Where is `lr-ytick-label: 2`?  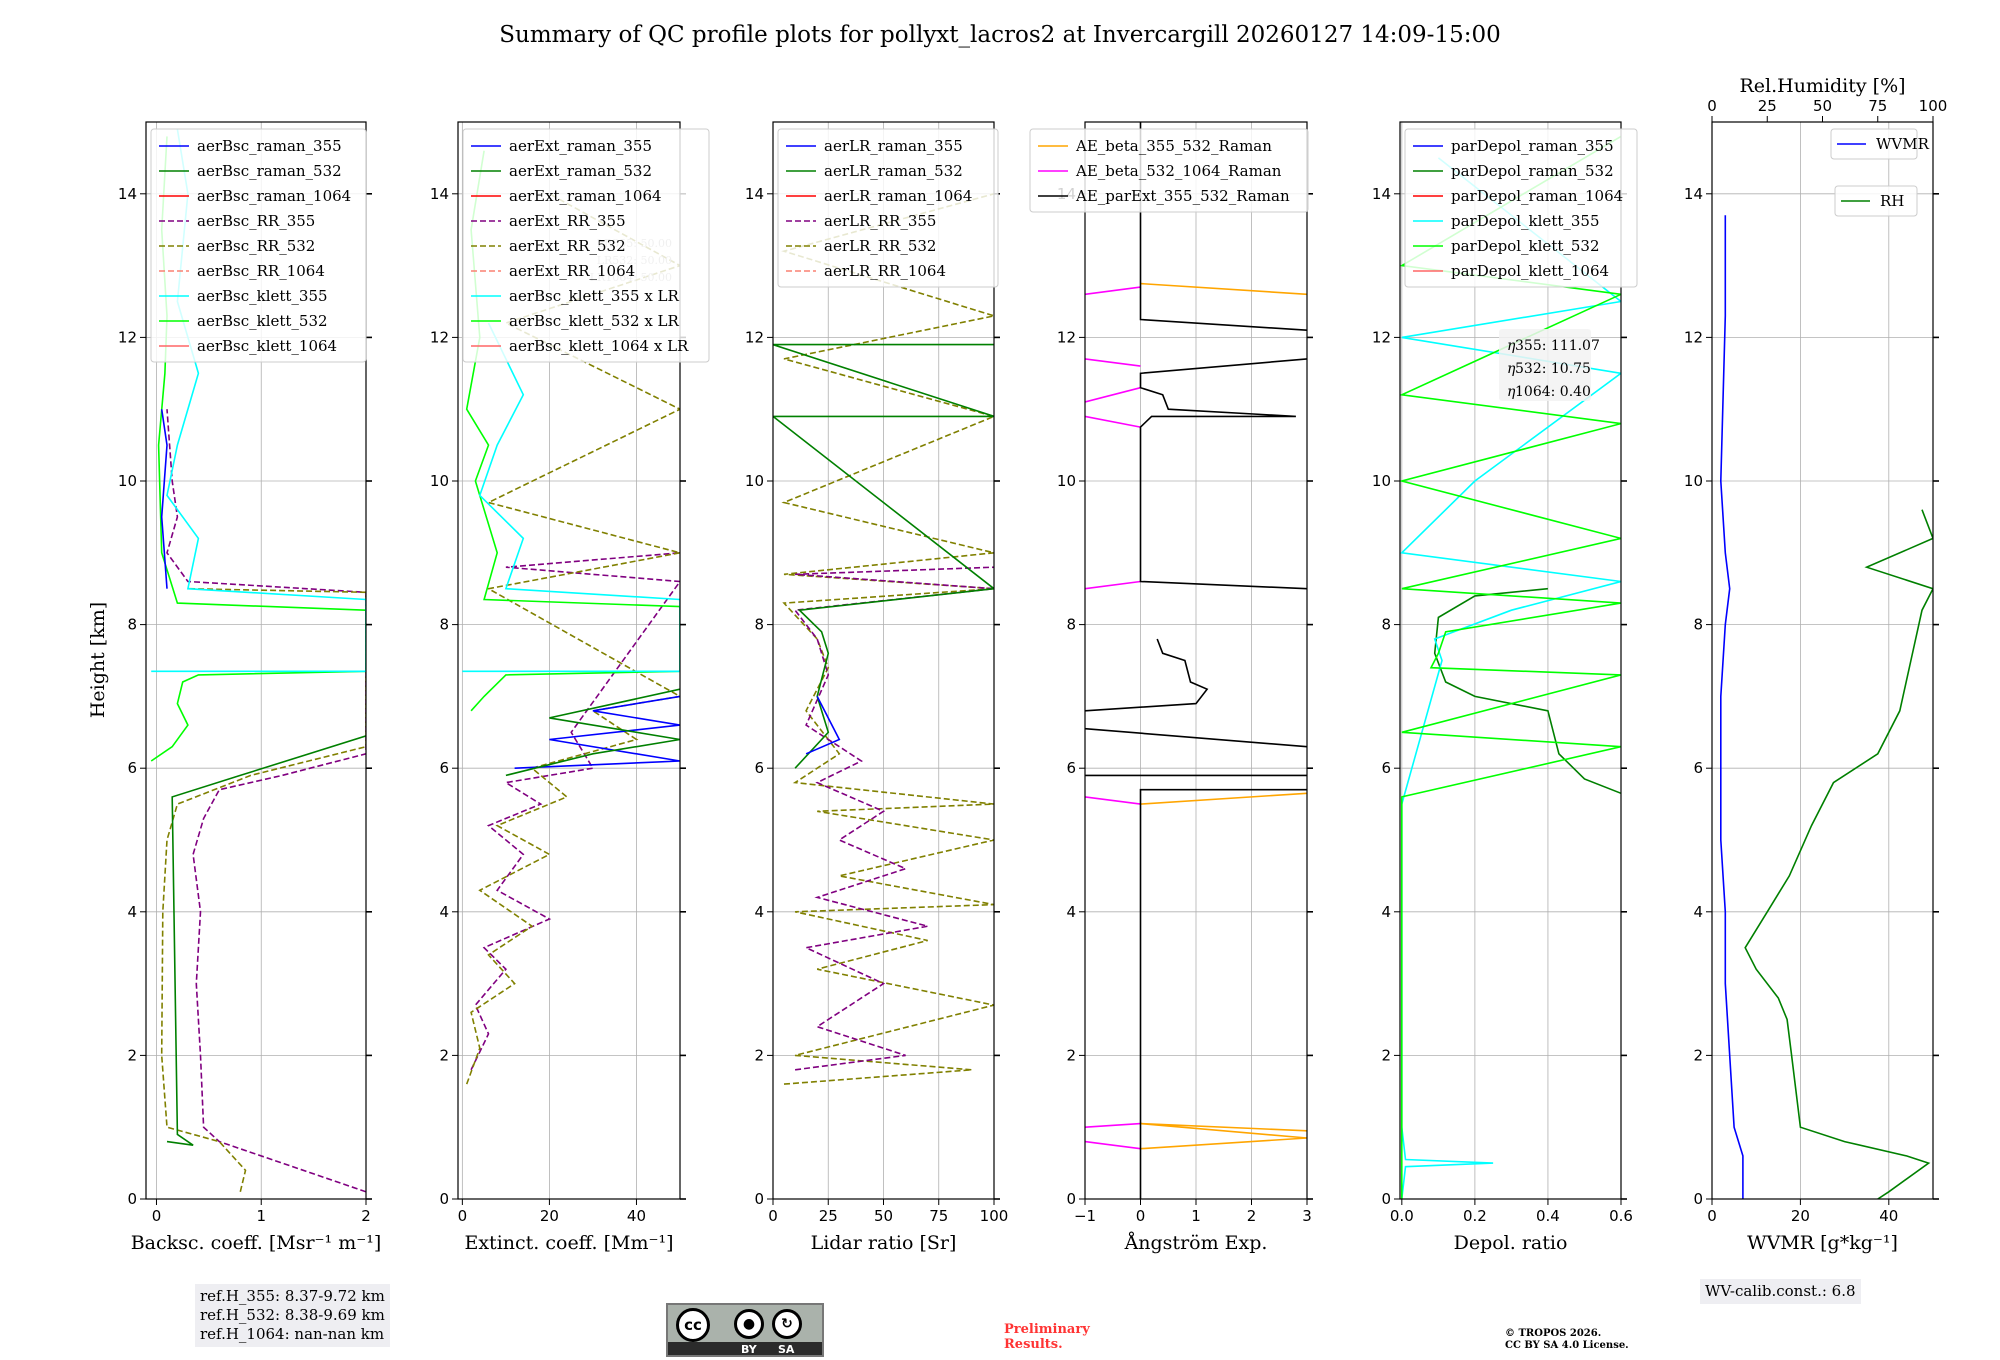 lr-ytick-label: 2 is located at coordinates (759, 1055).